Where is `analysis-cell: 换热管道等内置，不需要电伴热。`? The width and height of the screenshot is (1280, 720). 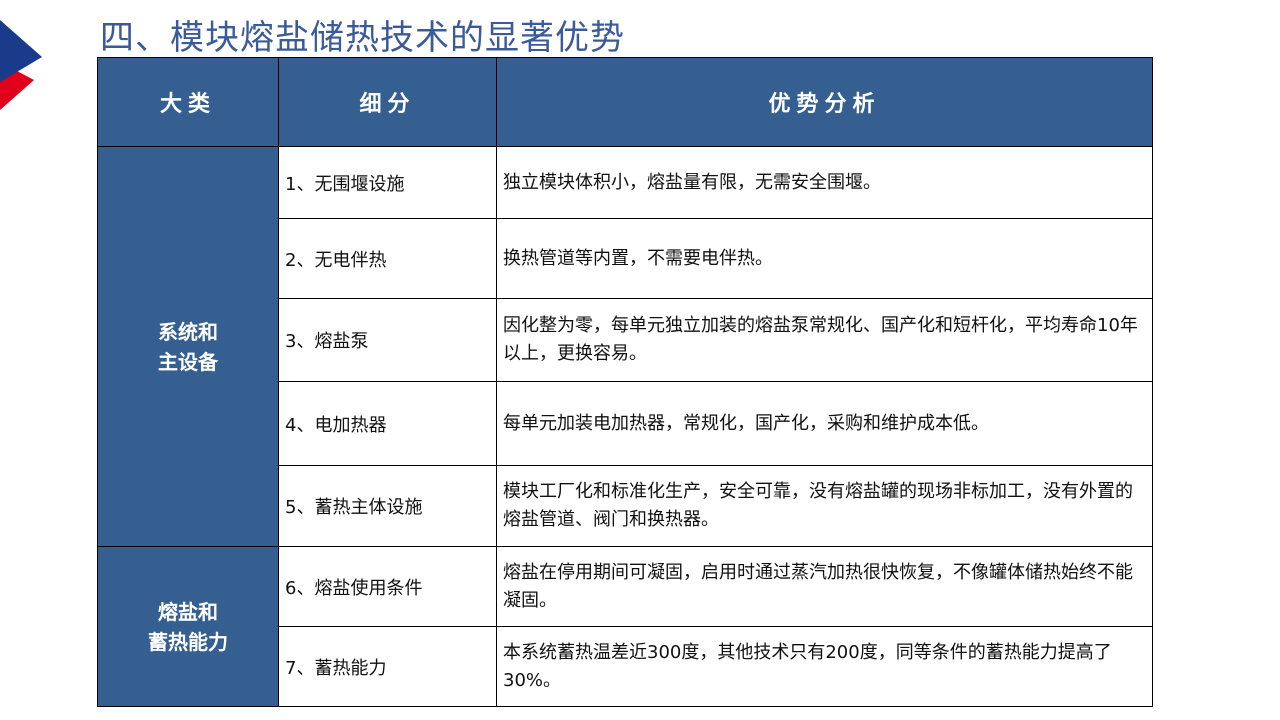
analysis-cell: 换热管道等内置，不需要电伴热。 is located at coordinates (824, 258).